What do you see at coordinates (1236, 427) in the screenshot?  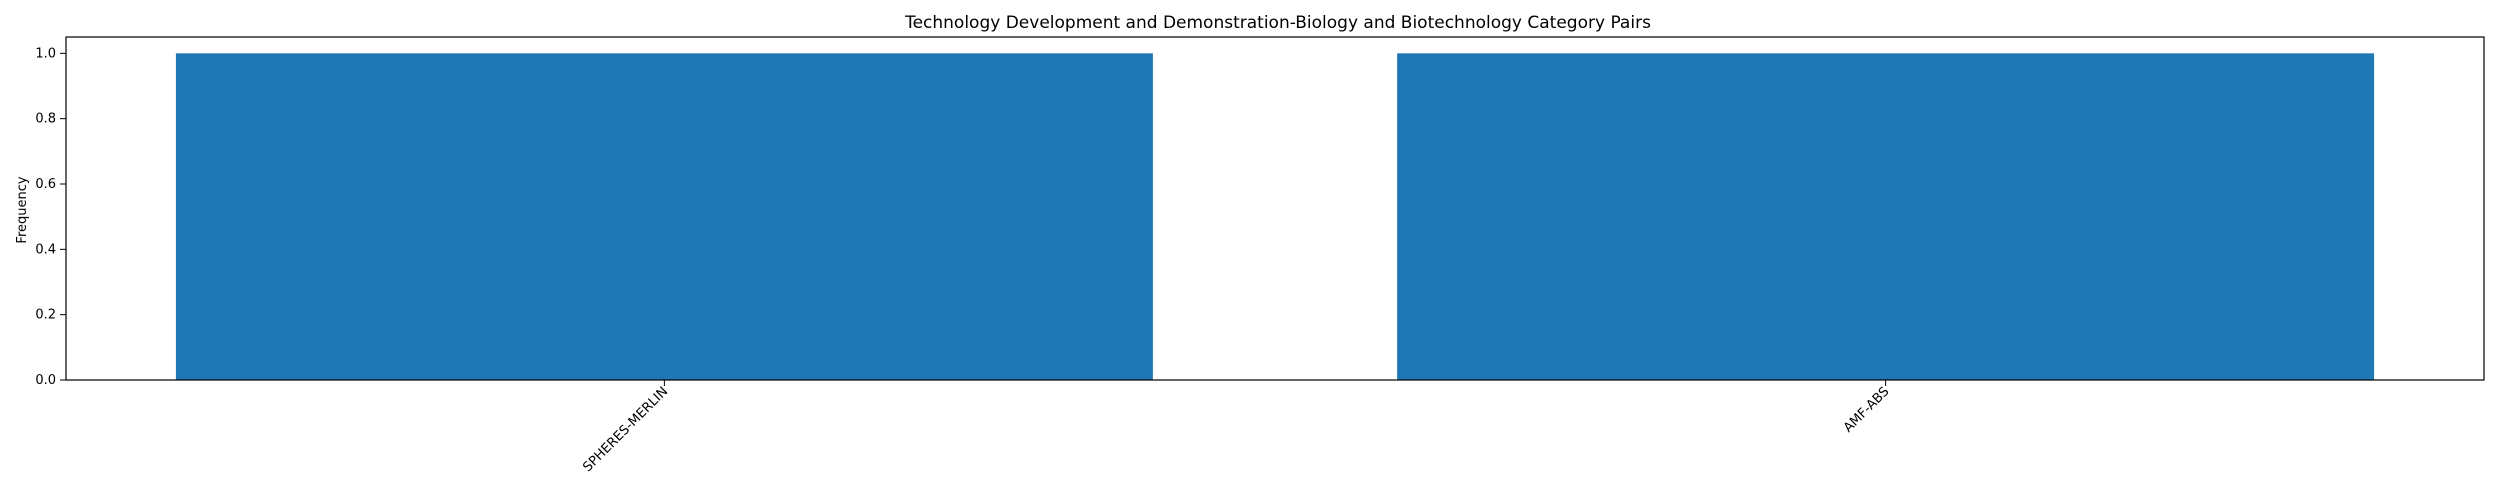 I see `x-axis: SPHERES-MERLIN AMF-ABS` at bounding box center [1236, 427].